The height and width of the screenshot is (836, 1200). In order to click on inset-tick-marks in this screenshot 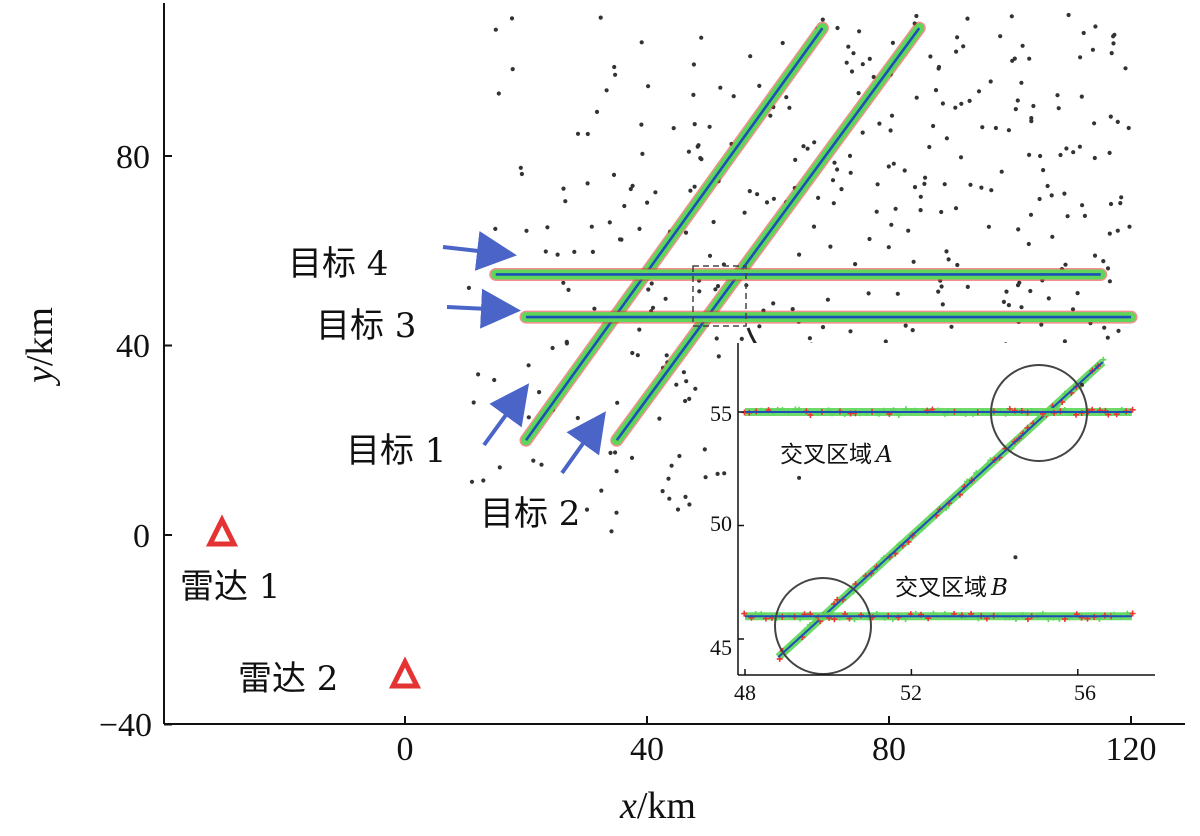, I will do `click(908, 543)`.